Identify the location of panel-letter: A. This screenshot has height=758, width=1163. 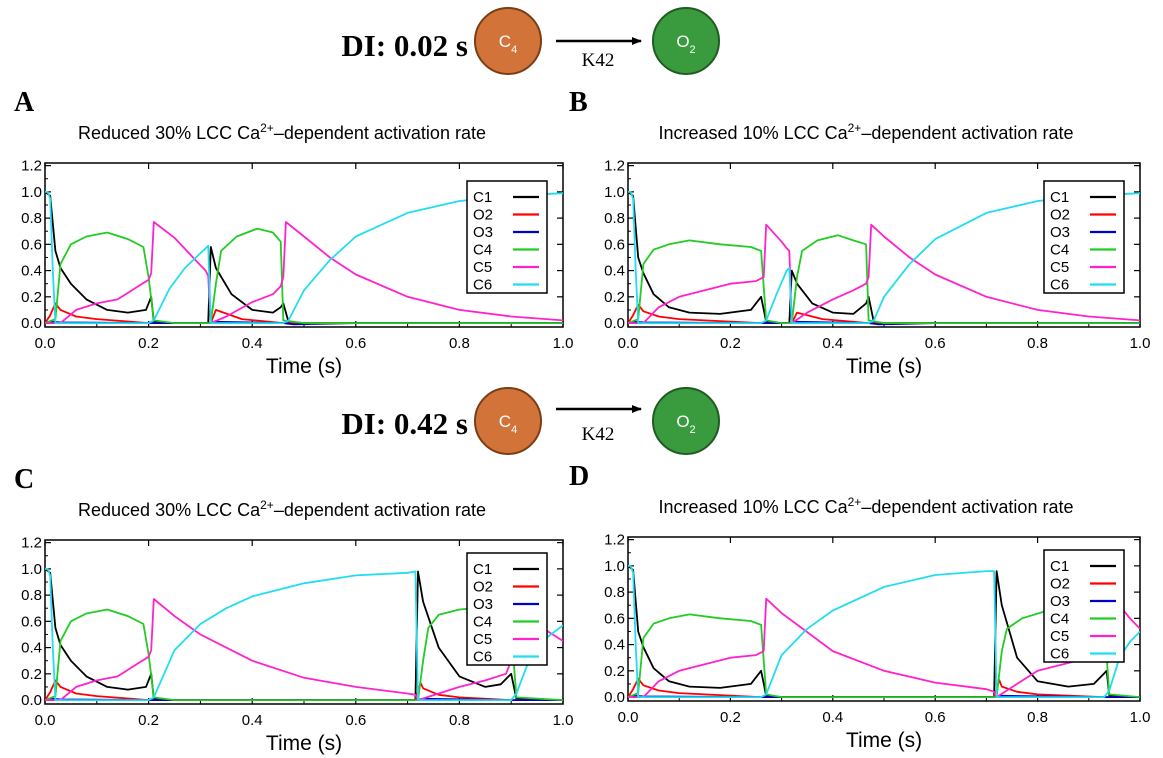
(24, 102).